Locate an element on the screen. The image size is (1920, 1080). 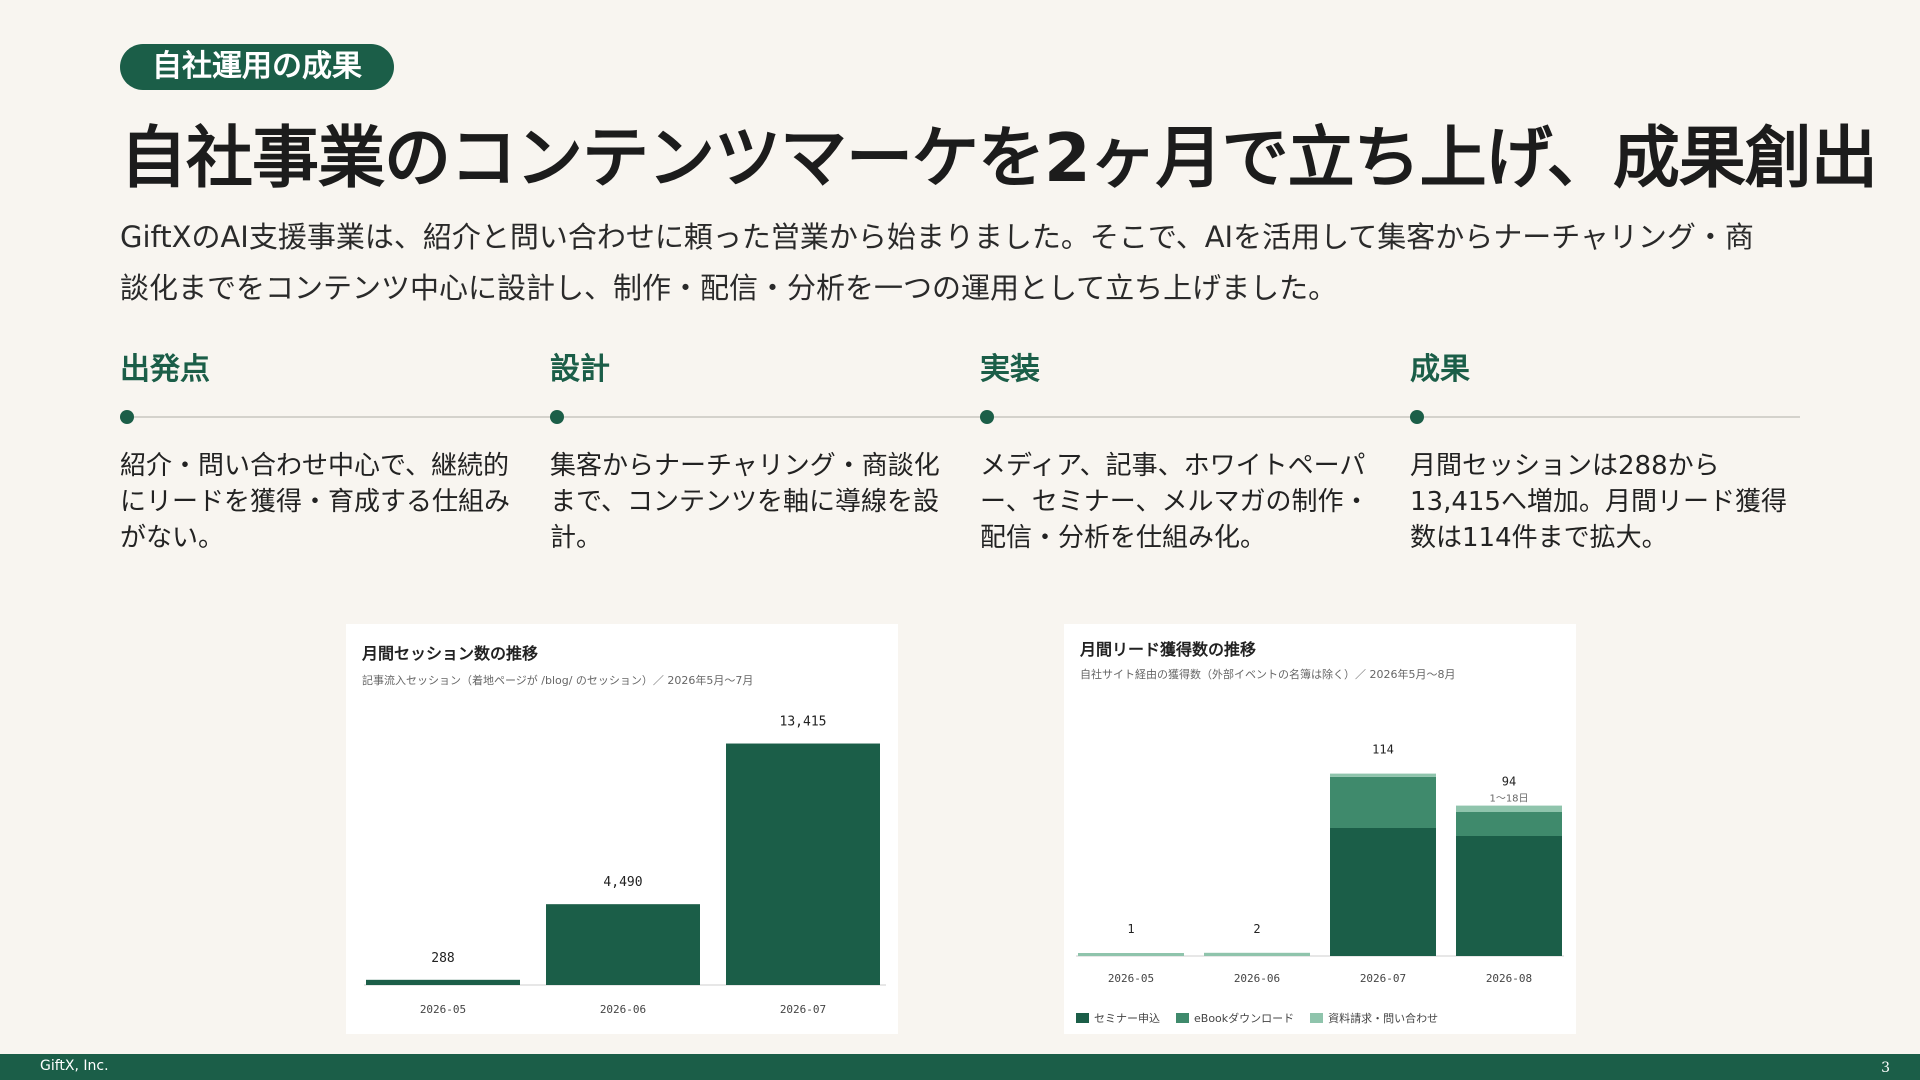
legend-label: セミナー申込 is located at coordinates (1127, 1018).